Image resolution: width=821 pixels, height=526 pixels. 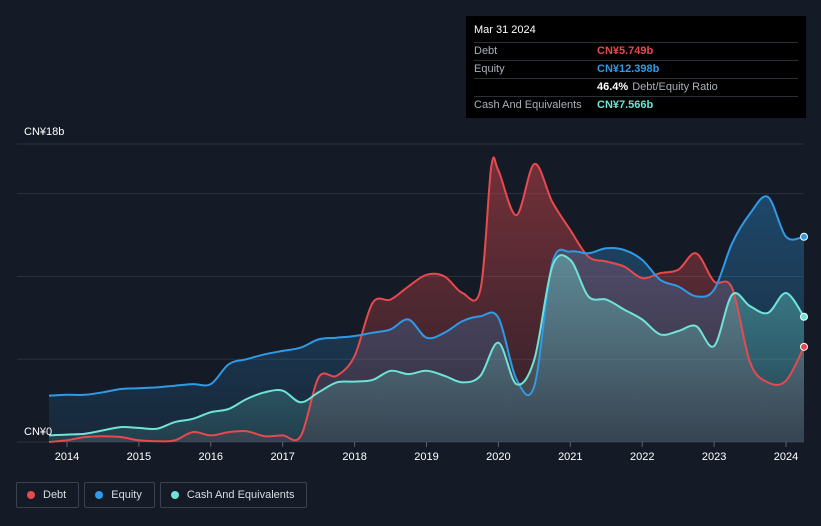 I want to click on x-tick-label: 2019, so click(x=426, y=457).